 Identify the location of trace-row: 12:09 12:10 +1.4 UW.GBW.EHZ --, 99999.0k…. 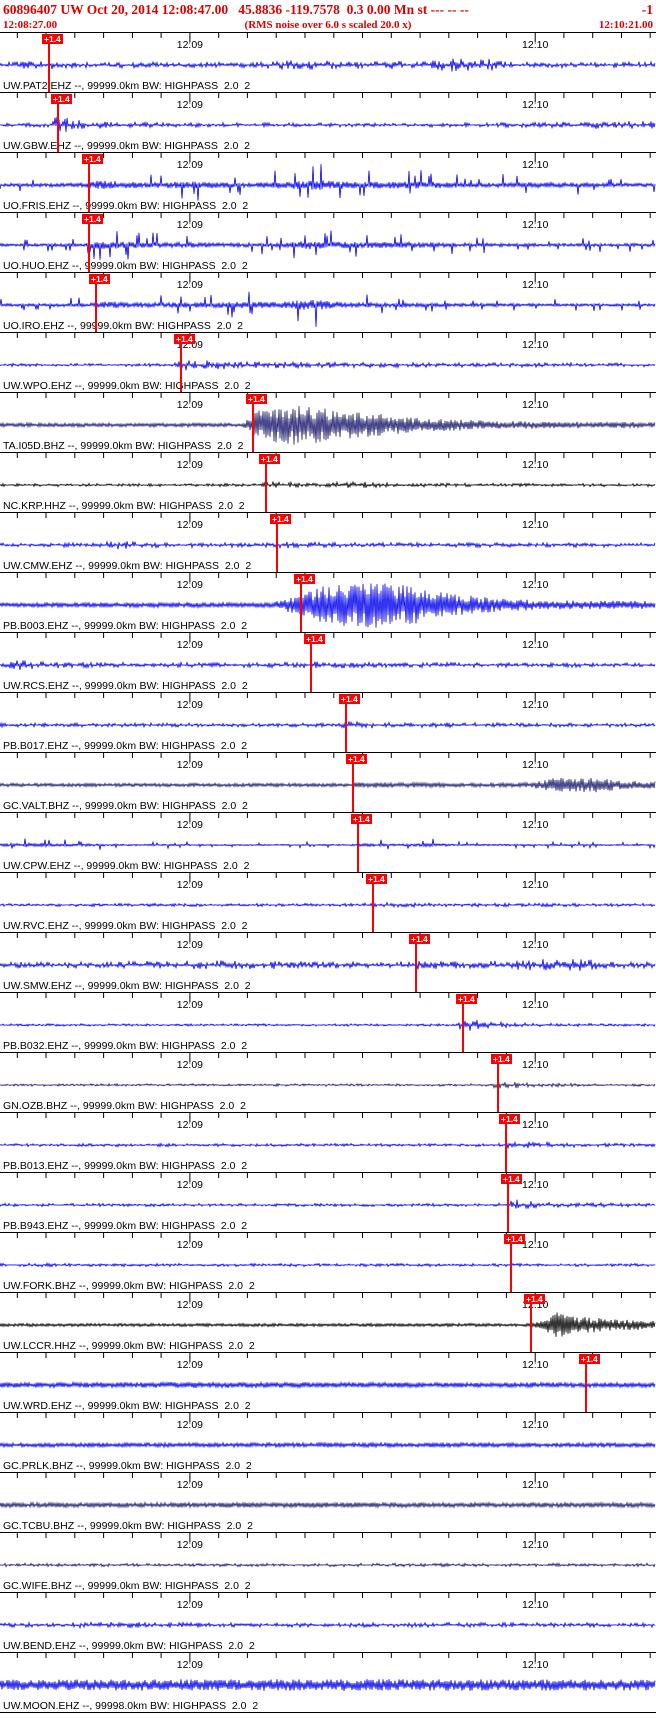
(328, 123).